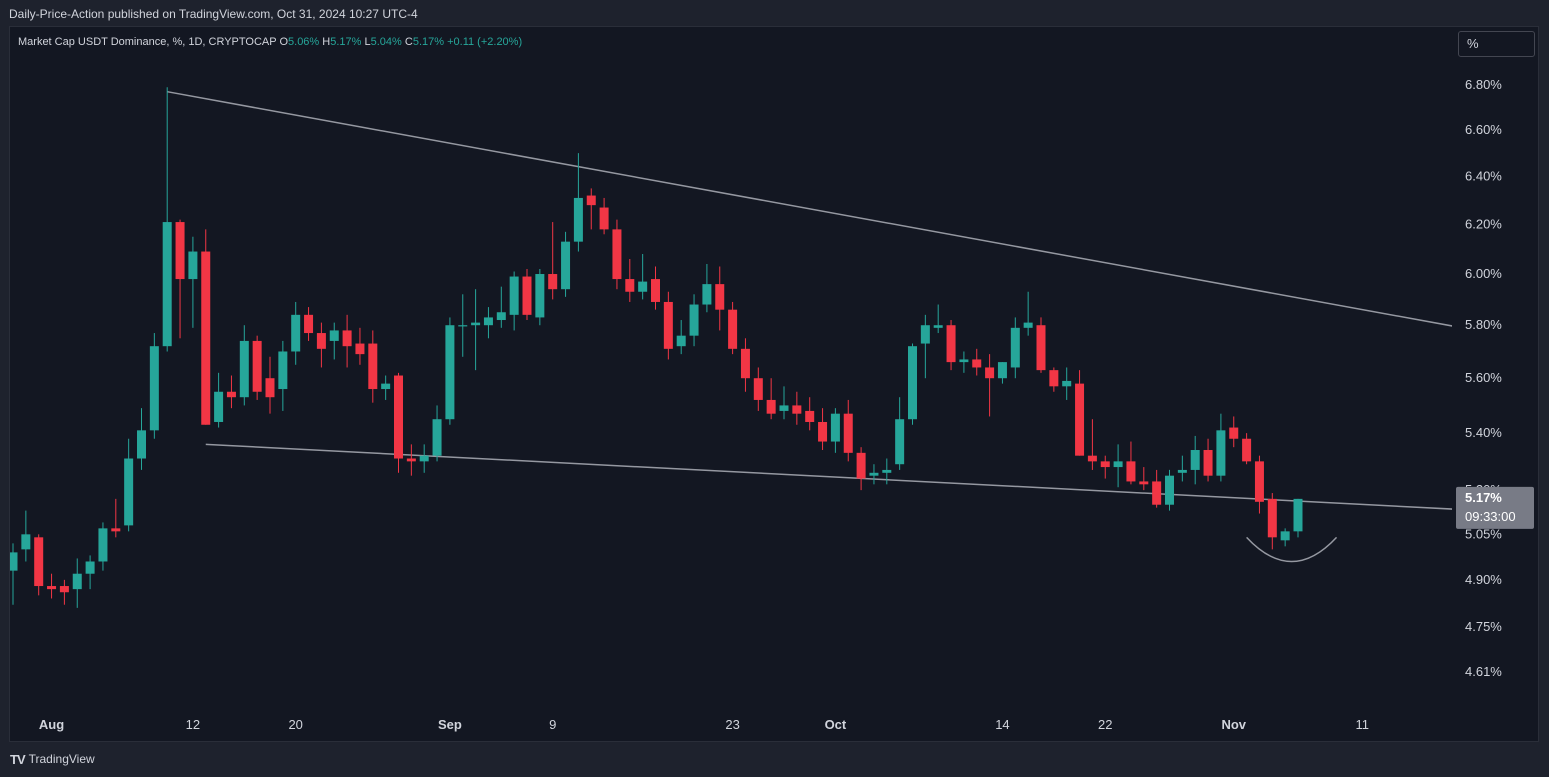 The width and height of the screenshot is (1549, 777). Describe the element at coordinates (552, 724) in the screenshot. I see `x-tick-label: 9` at that location.